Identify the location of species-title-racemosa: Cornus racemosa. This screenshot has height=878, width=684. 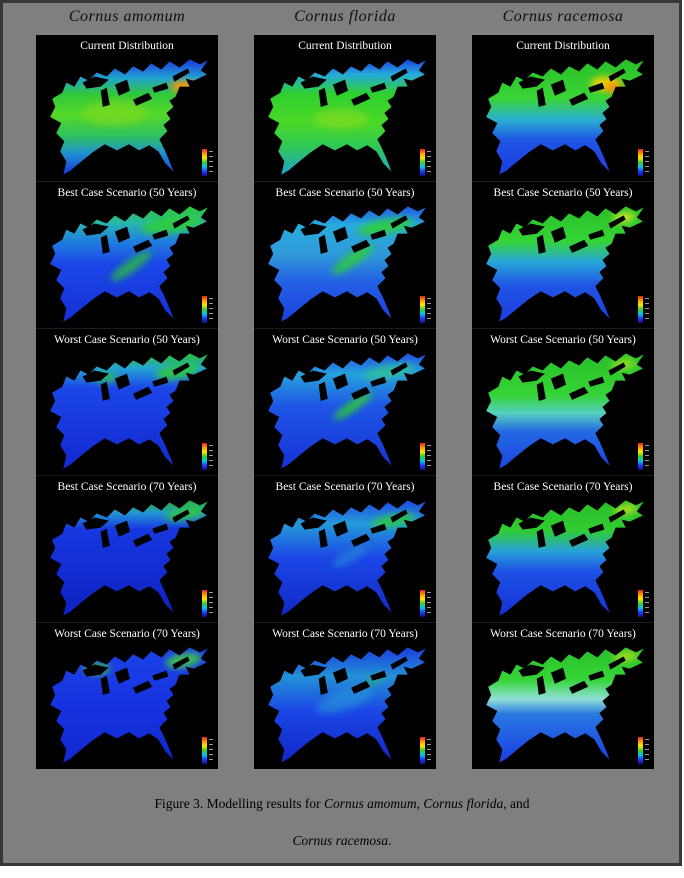
(563, 16).